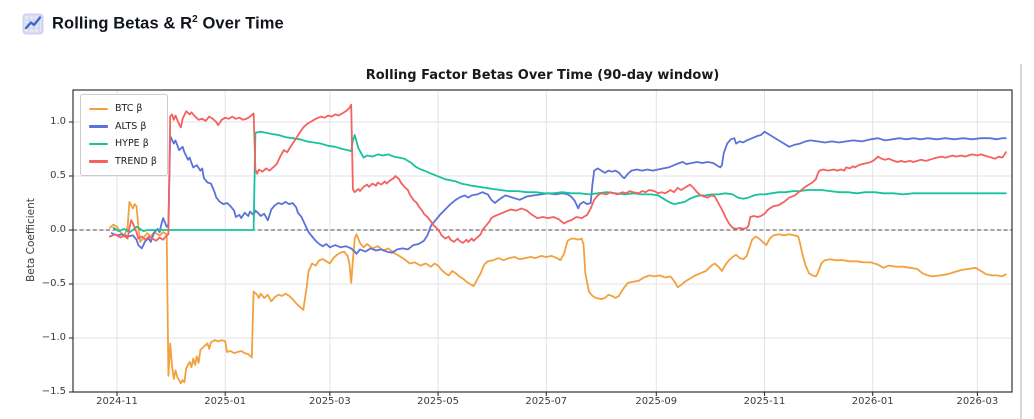 This screenshot has height=419, width=1034. What do you see at coordinates (225, 401) in the screenshot?
I see `x-tick-label: 2025-01` at bounding box center [225, 401].